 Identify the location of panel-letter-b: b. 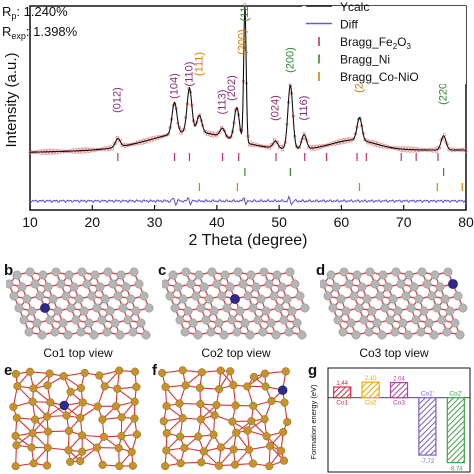
(9, 270).